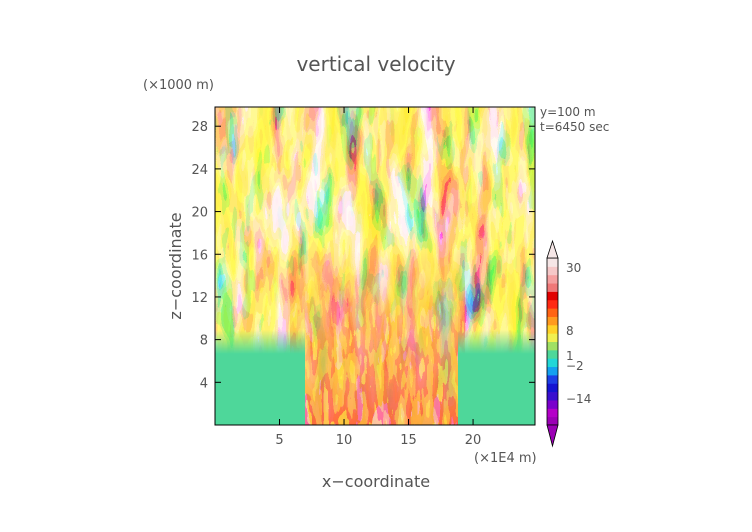 The width and height of the screenshot is (752, 532). I want to click on y-axis-unit: (×1000 m), so click(178, 85).